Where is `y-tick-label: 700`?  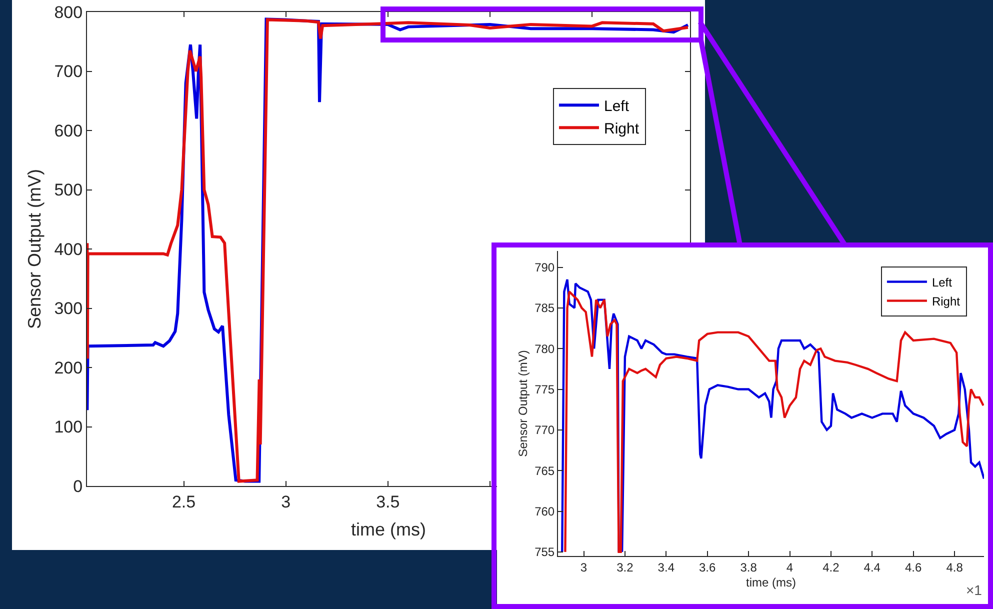 y-tick-label: 700 is located at coordinates (68, 72).